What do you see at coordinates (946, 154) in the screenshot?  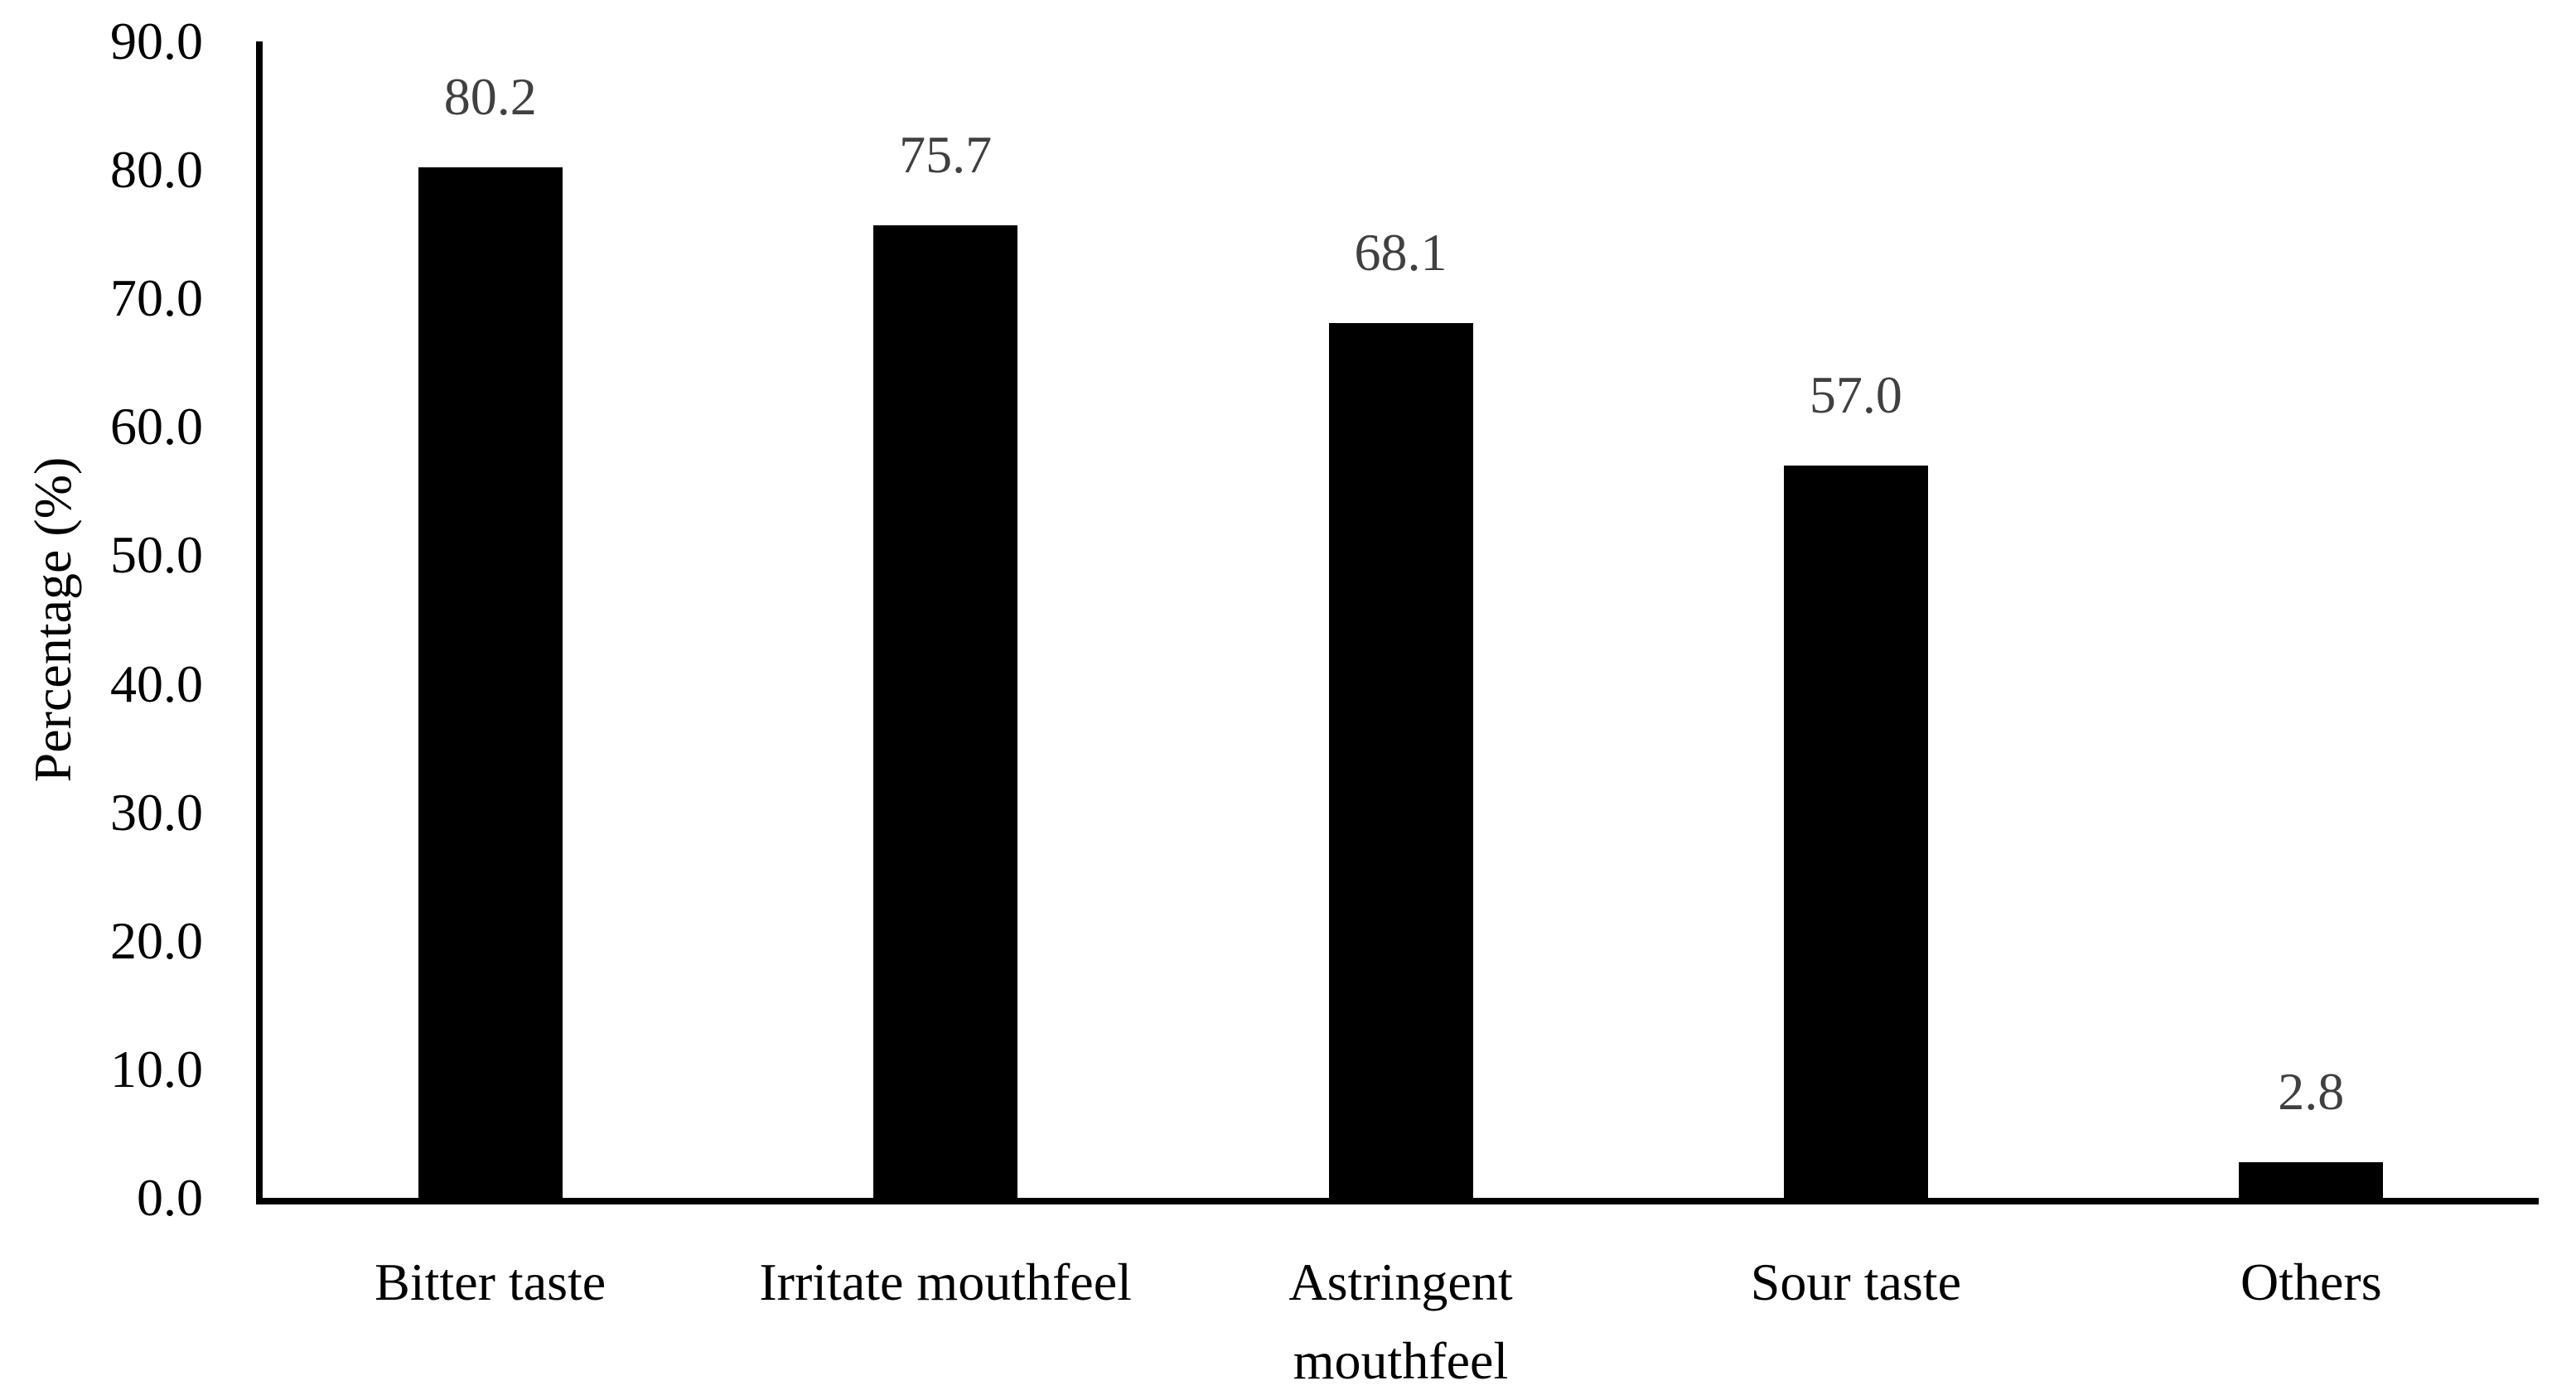 I see `data-label-irritate-mouthfeel: 75.7` at bounding box center [946, 154].